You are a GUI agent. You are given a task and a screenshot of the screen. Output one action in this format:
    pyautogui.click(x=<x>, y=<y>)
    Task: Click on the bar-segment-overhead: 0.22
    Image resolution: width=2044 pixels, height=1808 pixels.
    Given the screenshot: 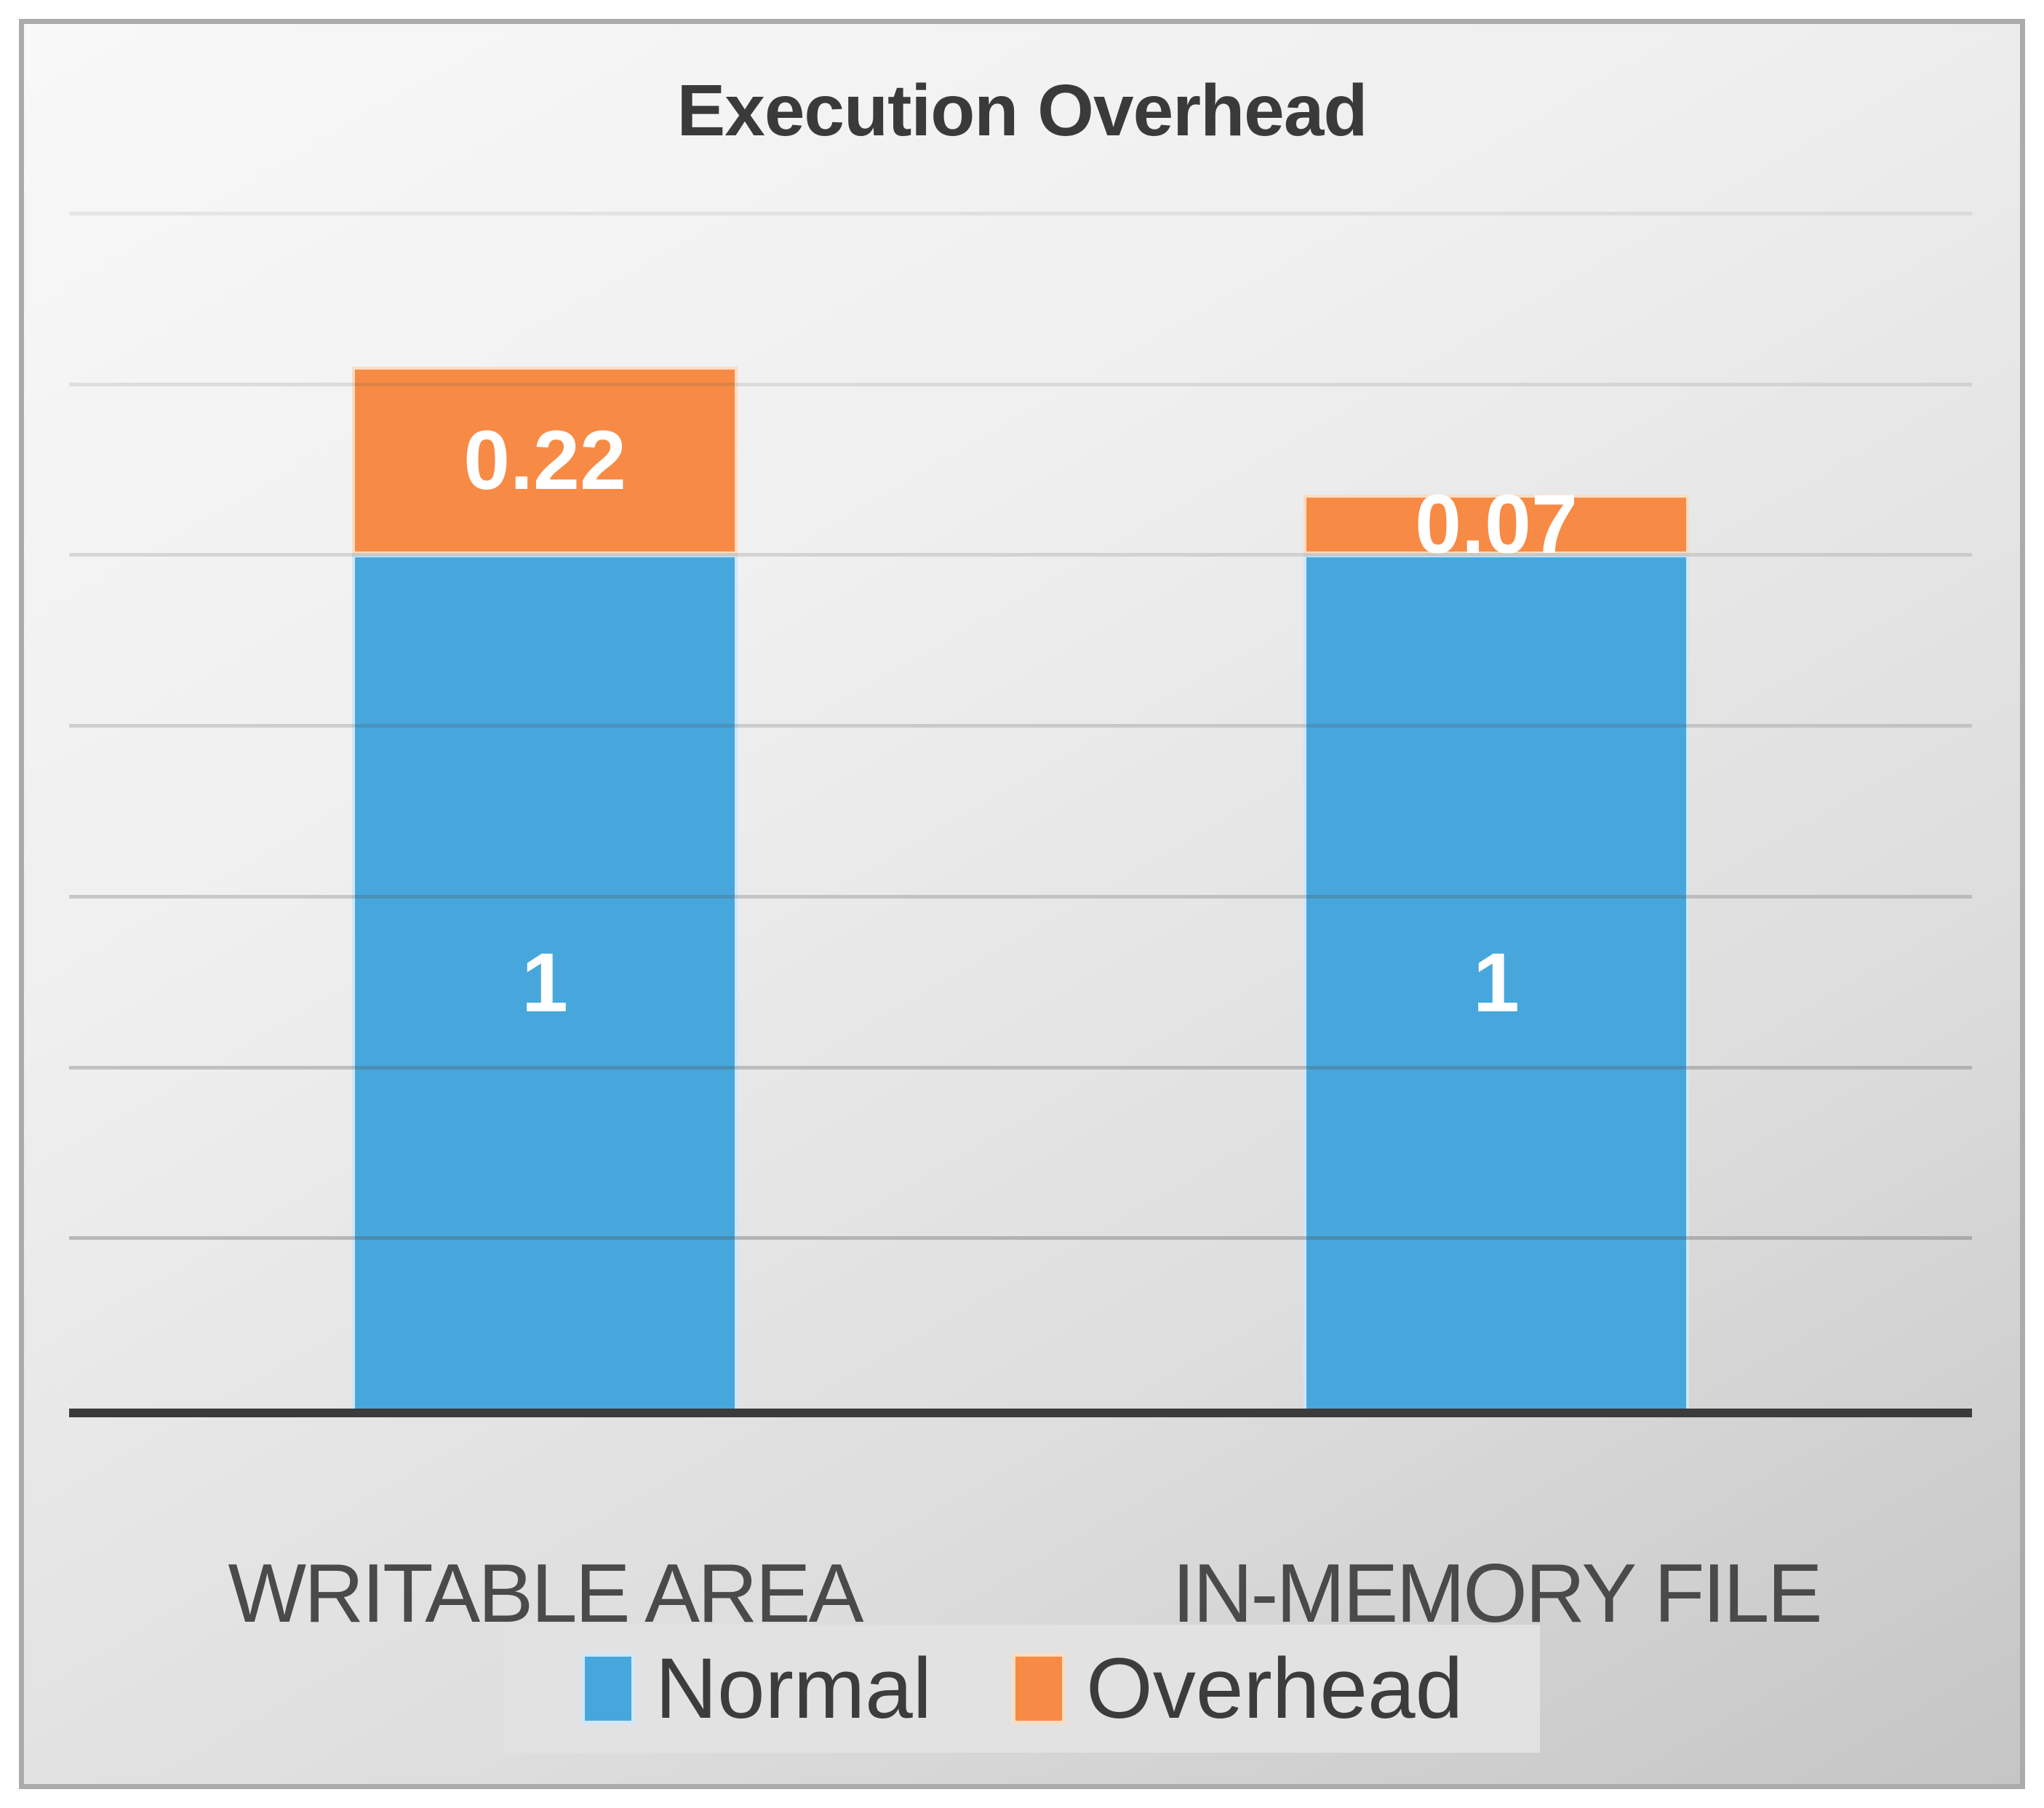 What is the action you would take?
    pyautogui.click(x=545, y=461)
    